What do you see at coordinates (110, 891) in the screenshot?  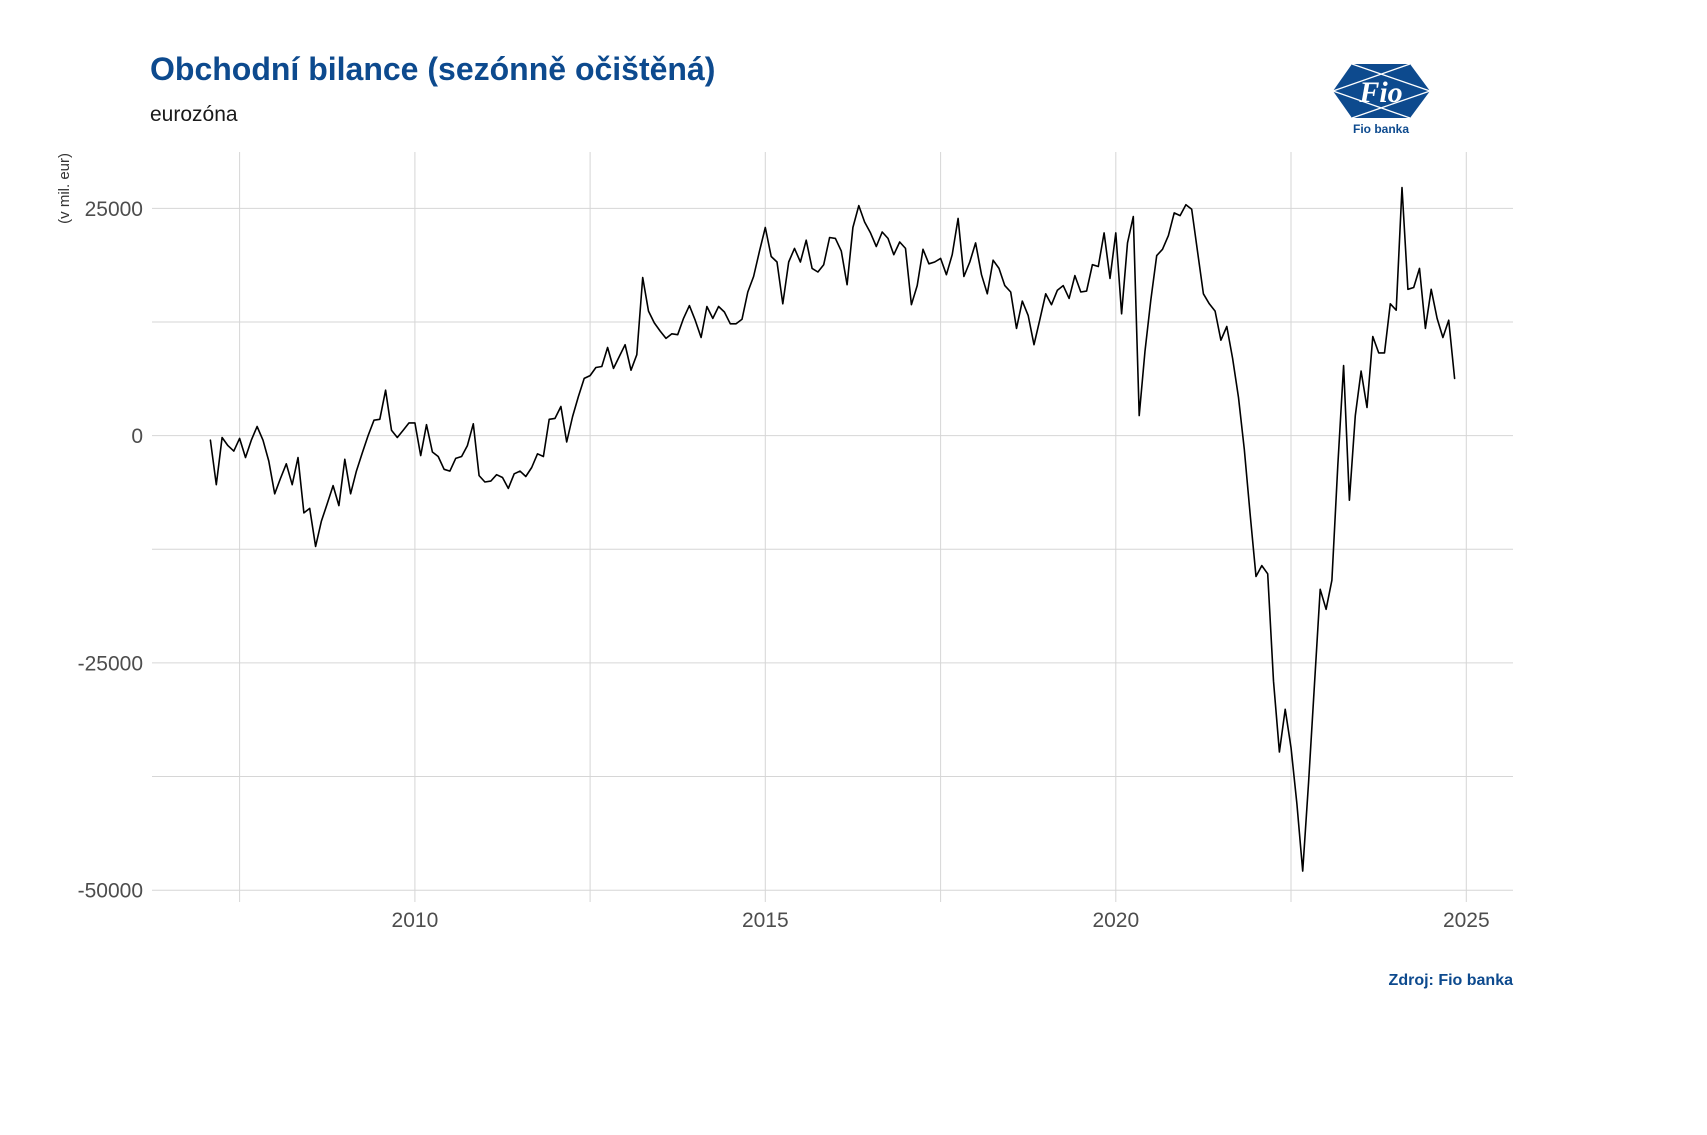 I see `y-tick-label: -50000` at bounding box center [110, 891].